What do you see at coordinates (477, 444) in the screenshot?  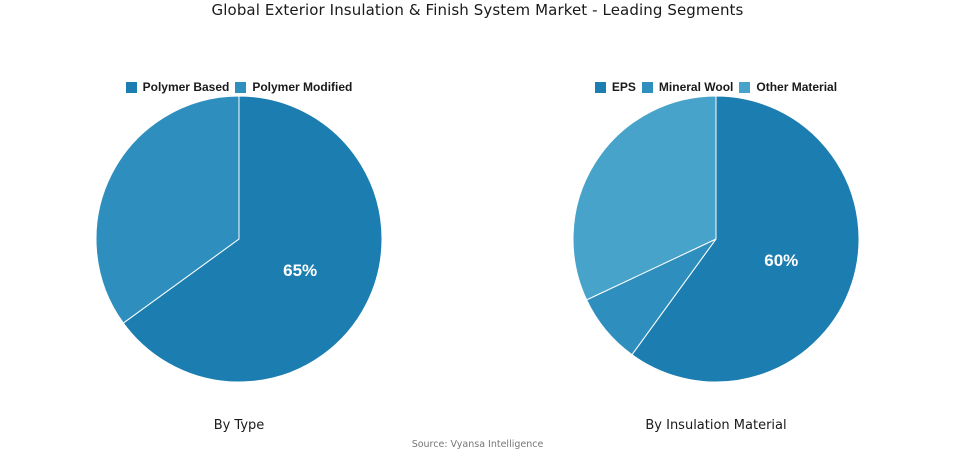 I see `source-note: Source: Vyansa Intelligence` at bounding box center [477, 444].